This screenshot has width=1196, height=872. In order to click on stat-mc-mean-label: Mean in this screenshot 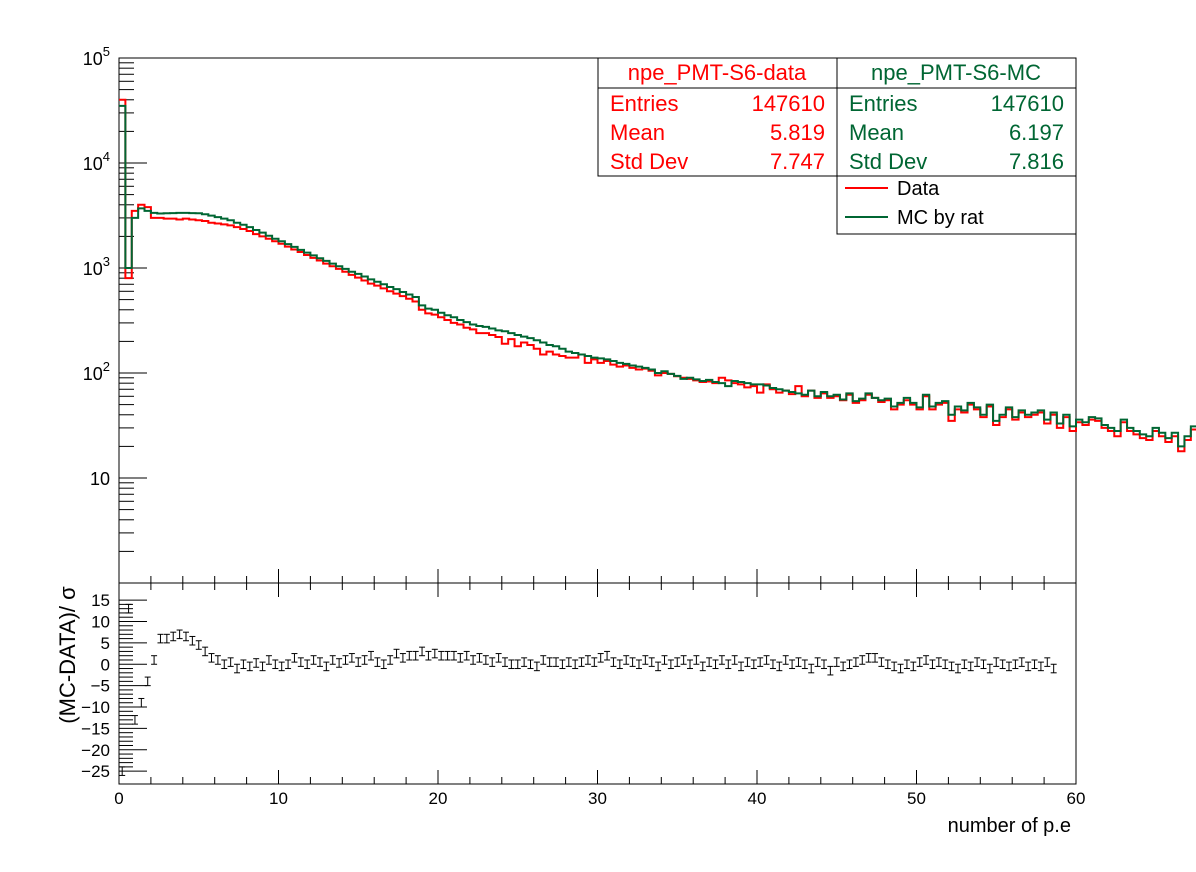, I will do `click(876, 132)`.